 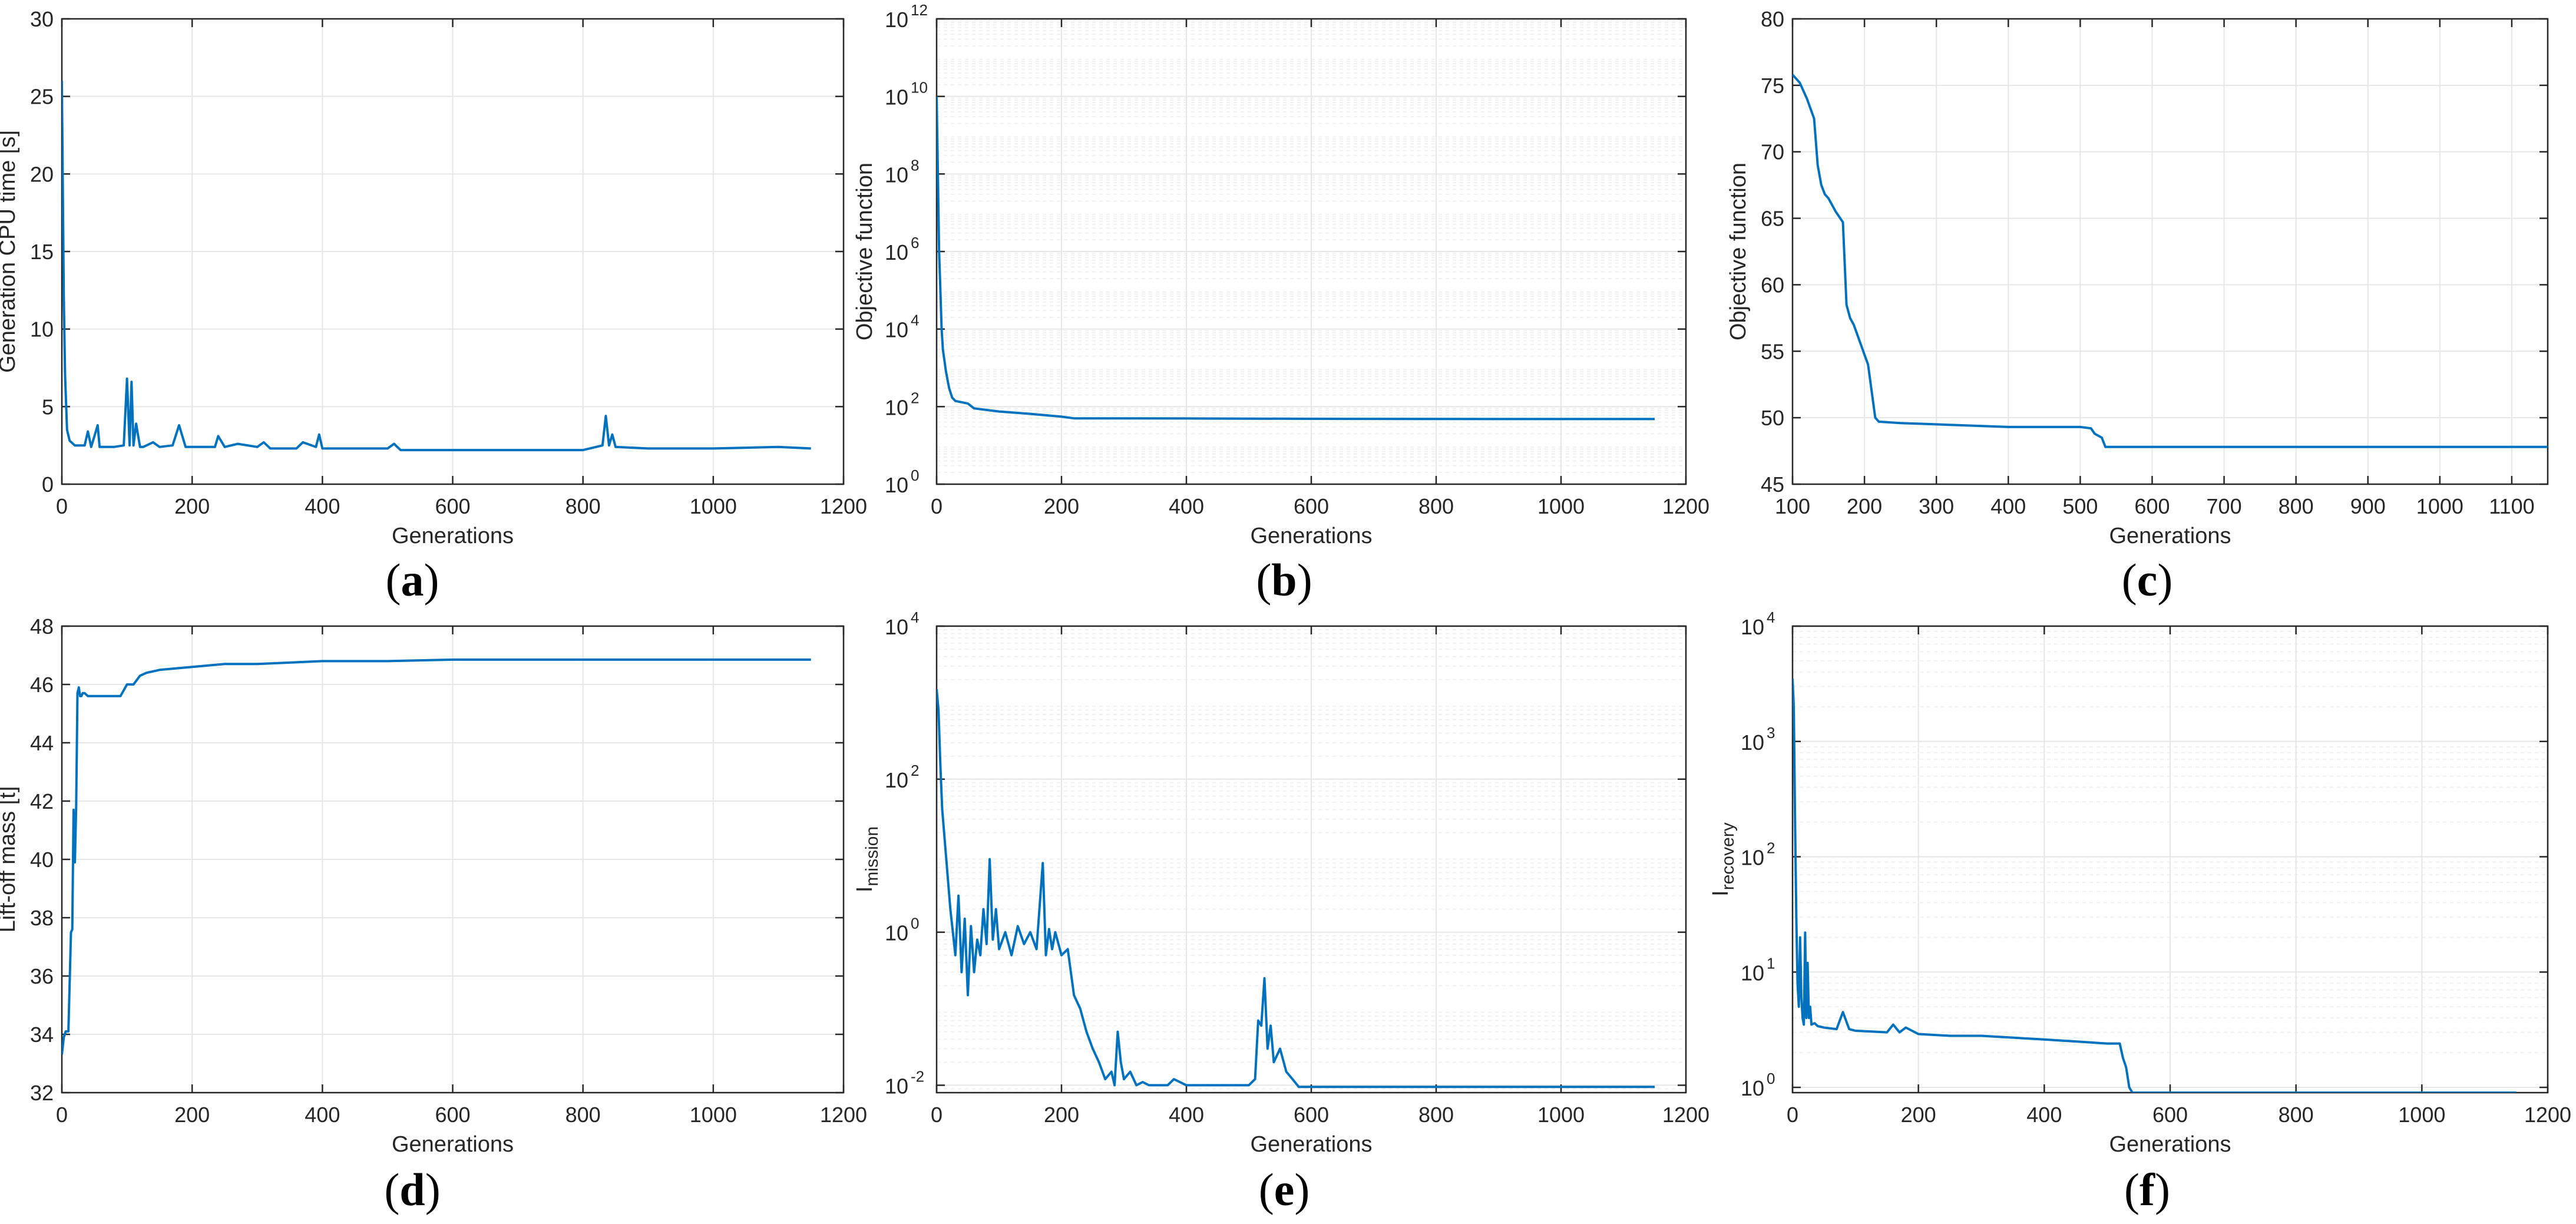 What do you see at coordinates (919, 10) in the screenshot?
I see `y-tick-exponent: 12` at bounding box center [919, 10].